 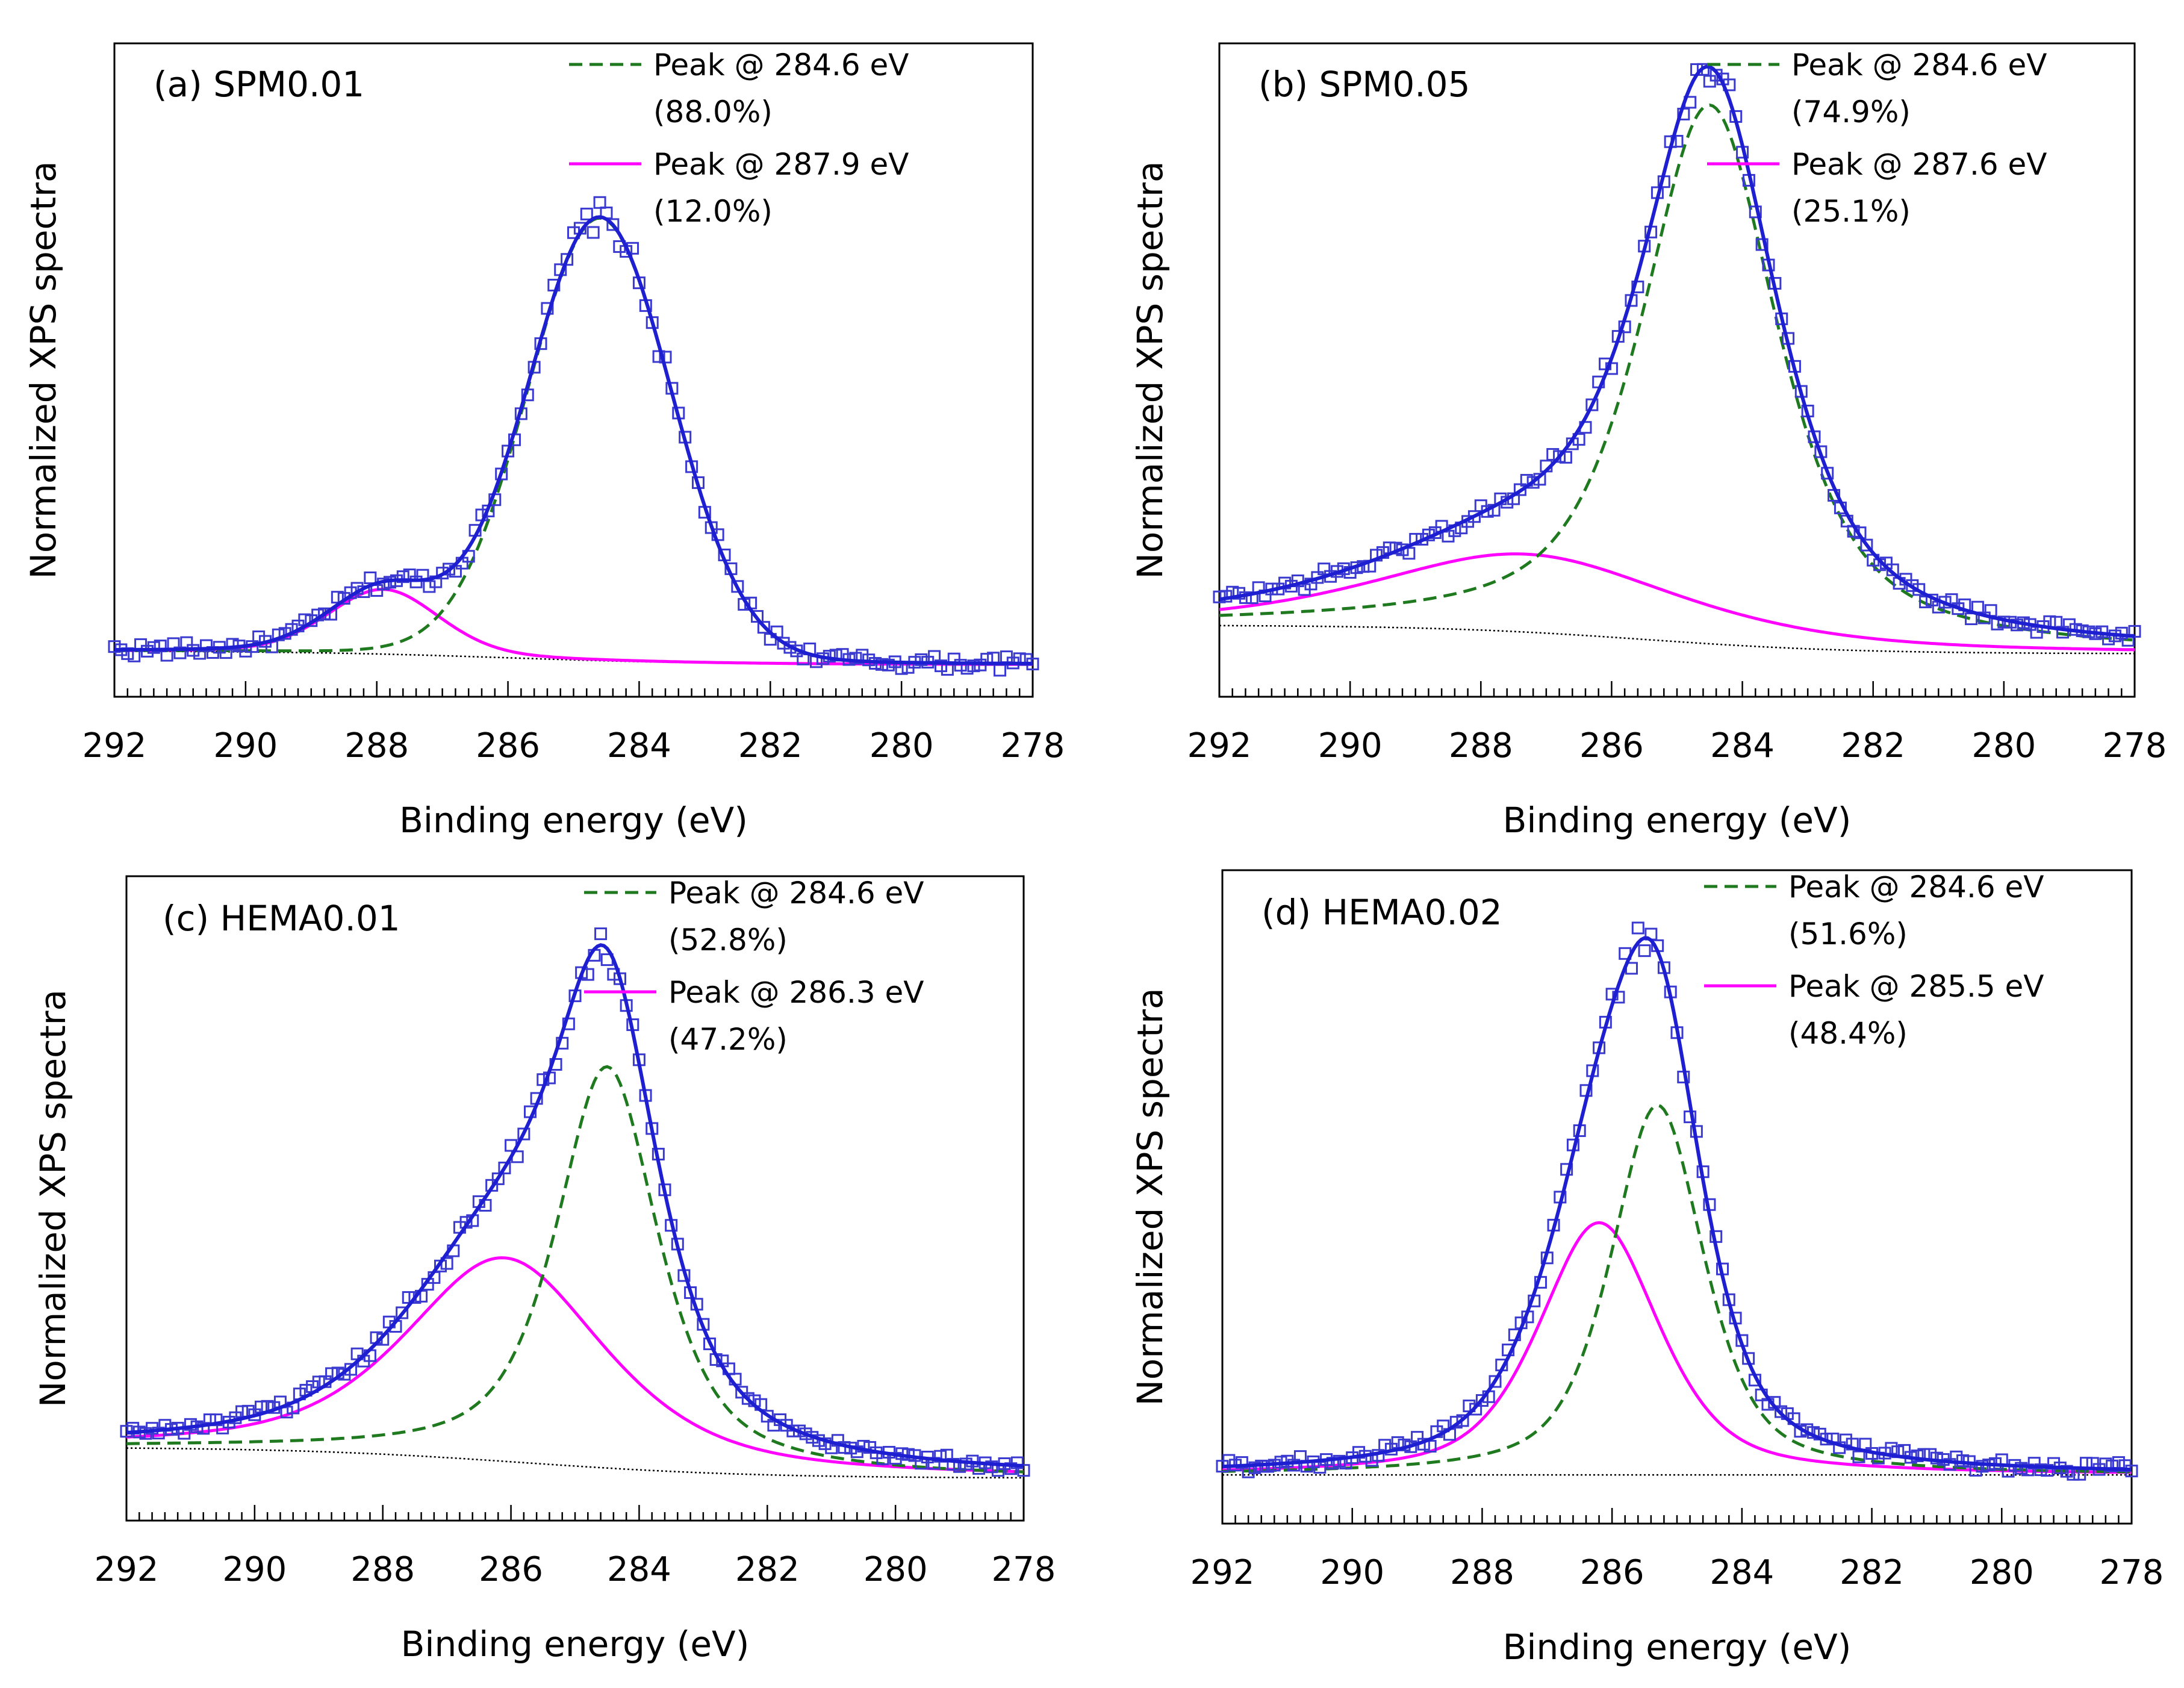 I want to click on legend-label: Peak @ 287.9 eV, so click(x=781, y=164).